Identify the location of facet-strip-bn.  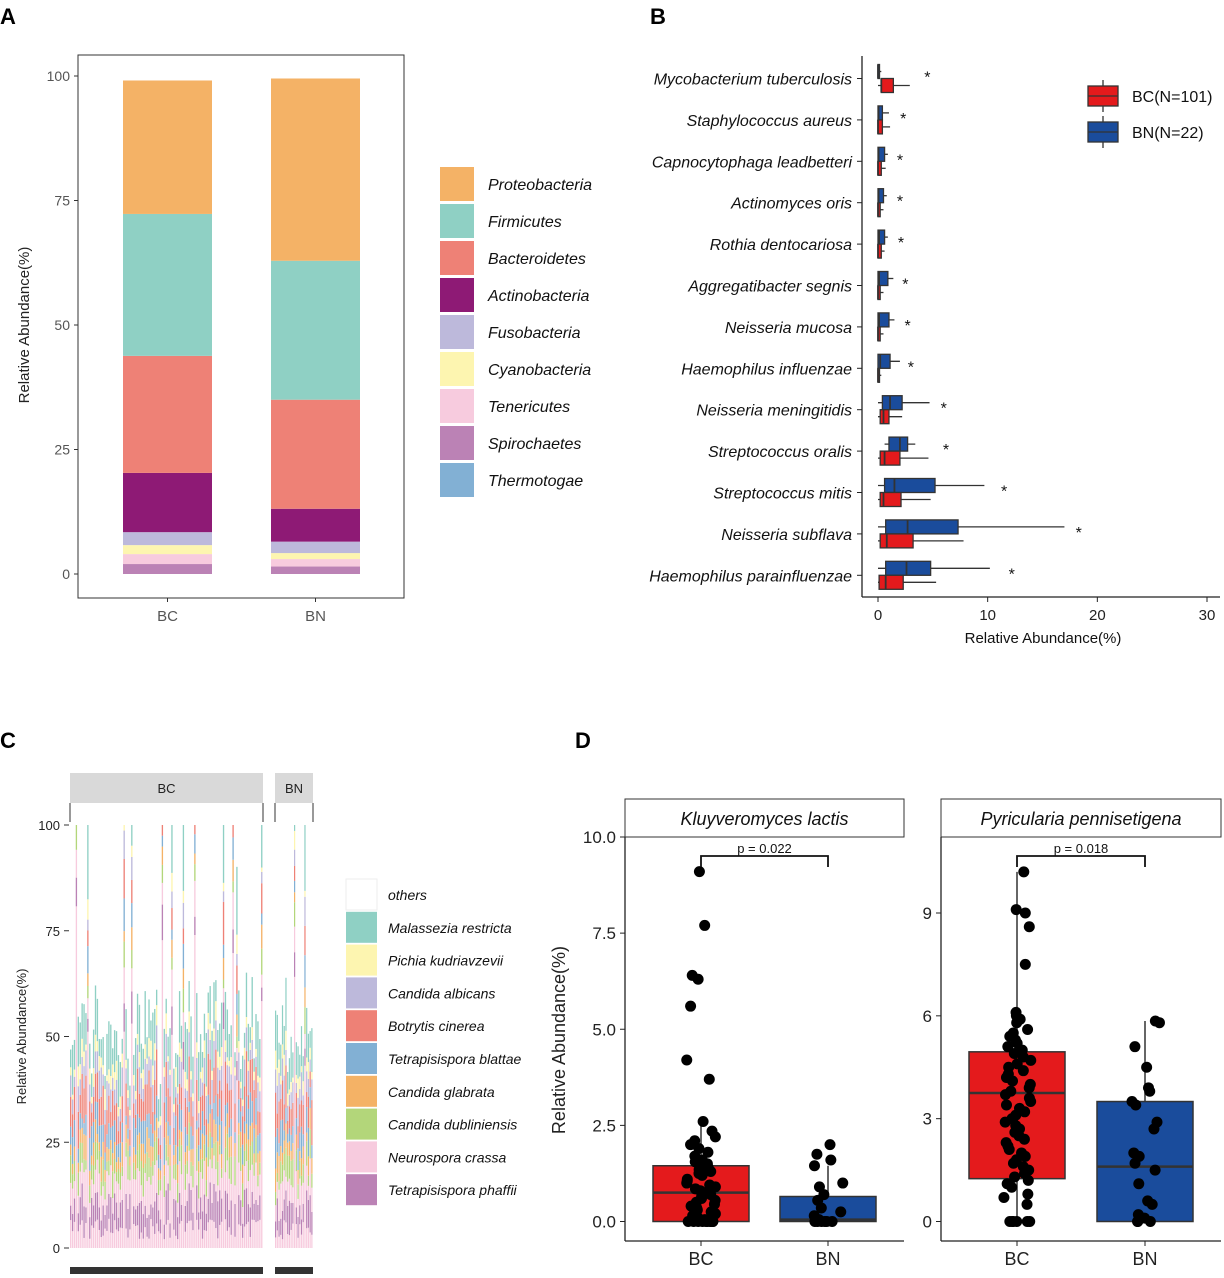
(294, 788).